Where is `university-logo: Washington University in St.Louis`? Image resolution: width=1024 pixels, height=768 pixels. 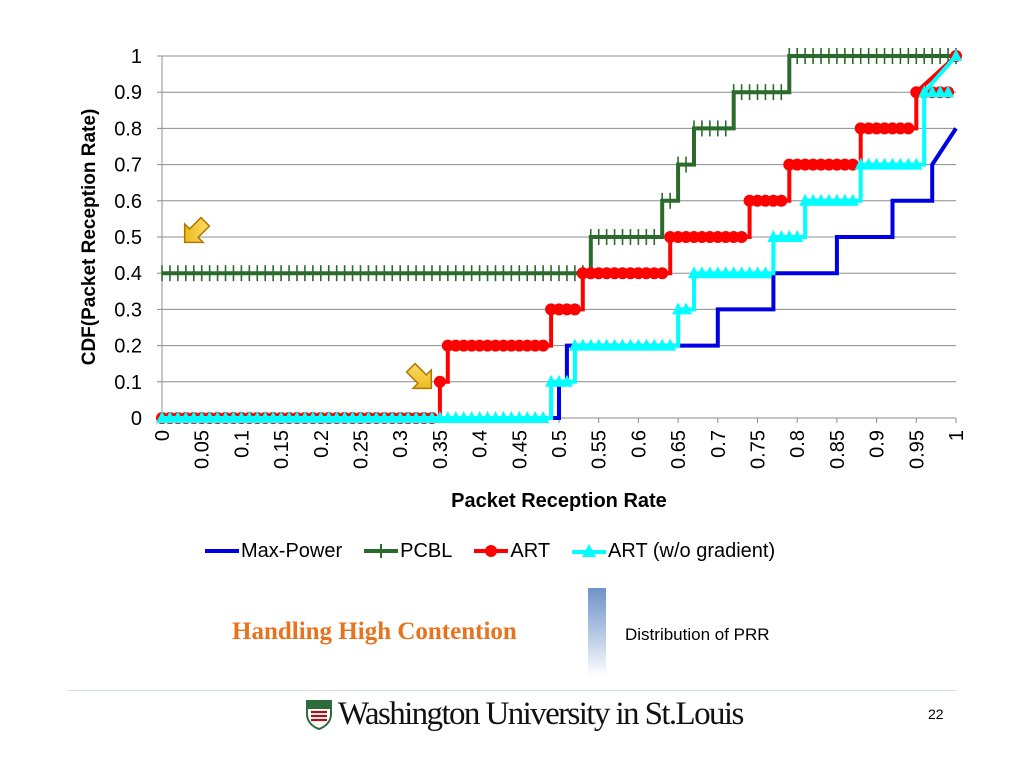
university-logo: Washington University in St.Louis is located at coordinates (525, 714).